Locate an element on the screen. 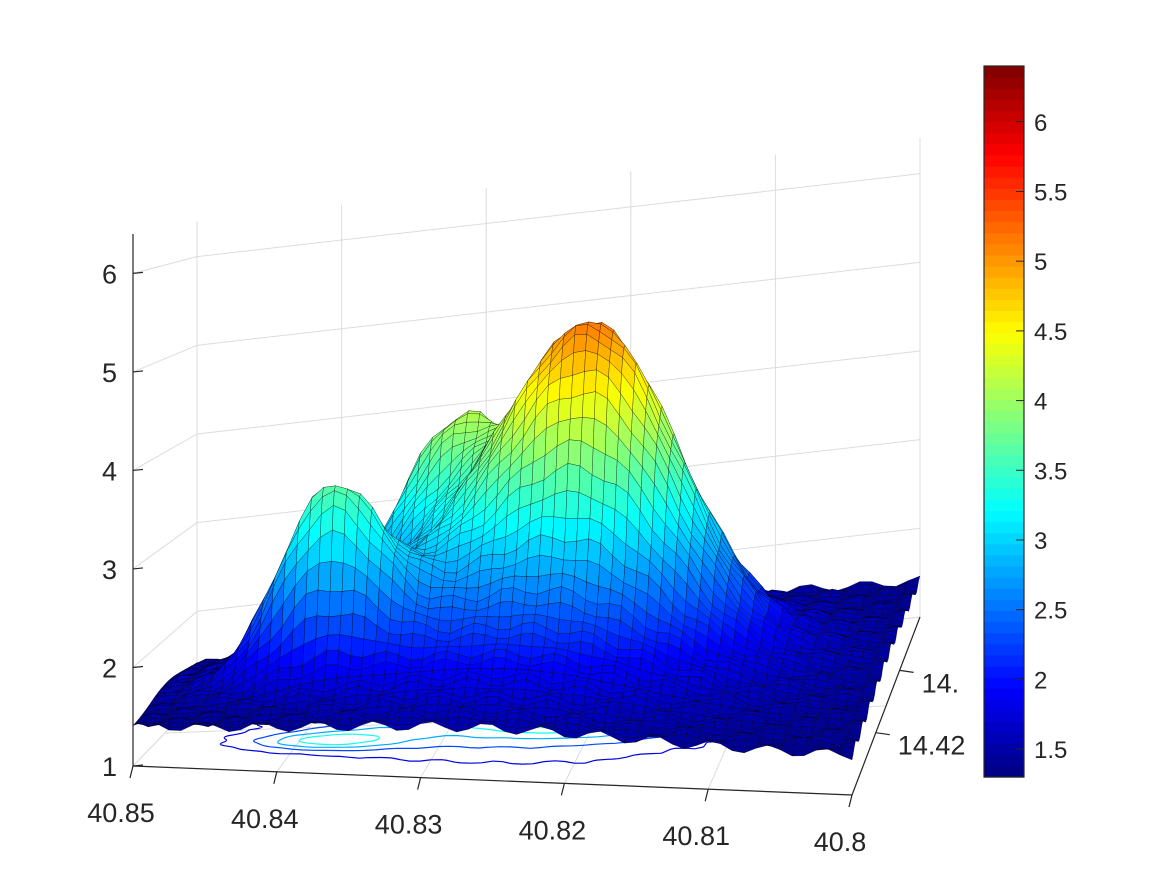 The image size is (1167, 875). colorbar-tick-label: 5.5 is located at coordinates (1050, 192).